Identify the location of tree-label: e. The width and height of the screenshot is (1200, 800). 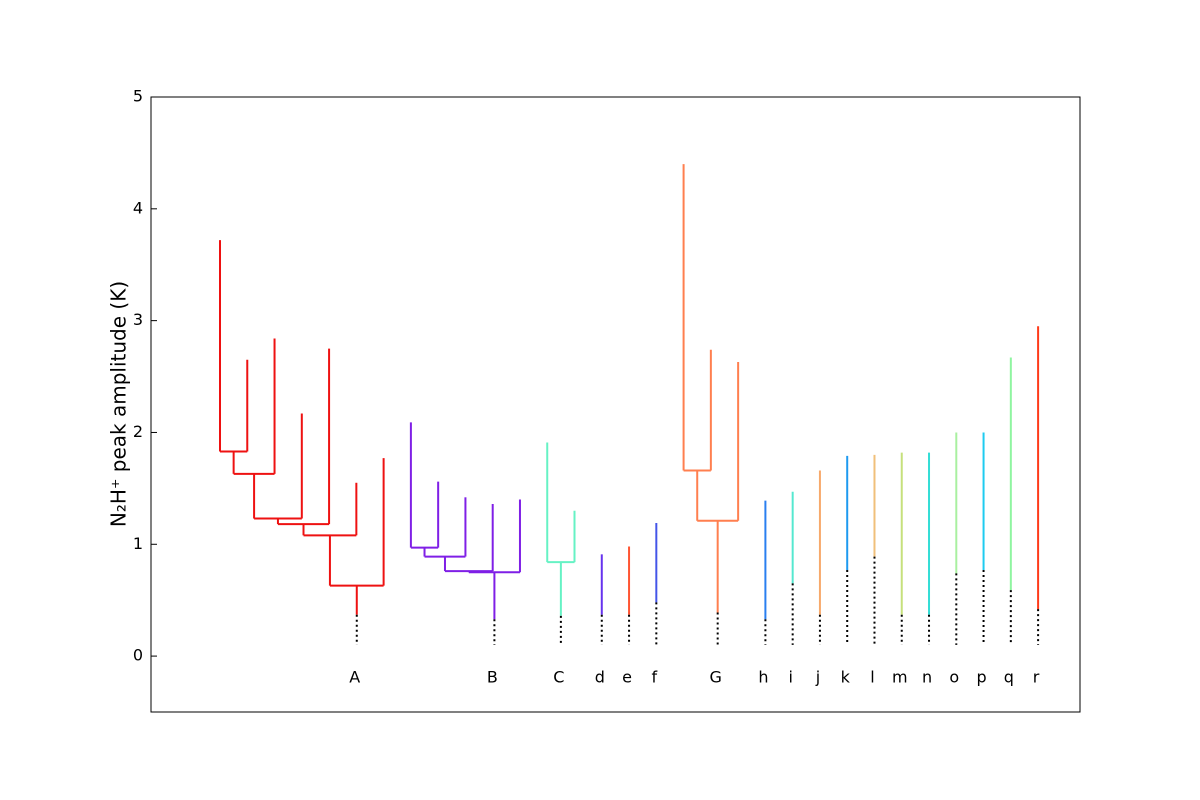
(627, 677).